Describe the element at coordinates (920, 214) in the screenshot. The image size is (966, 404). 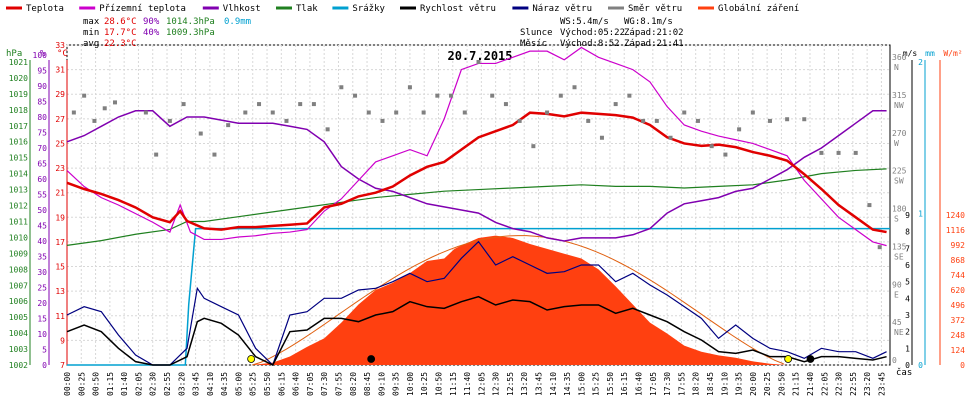
I see `tick-mm: 1` at that location.